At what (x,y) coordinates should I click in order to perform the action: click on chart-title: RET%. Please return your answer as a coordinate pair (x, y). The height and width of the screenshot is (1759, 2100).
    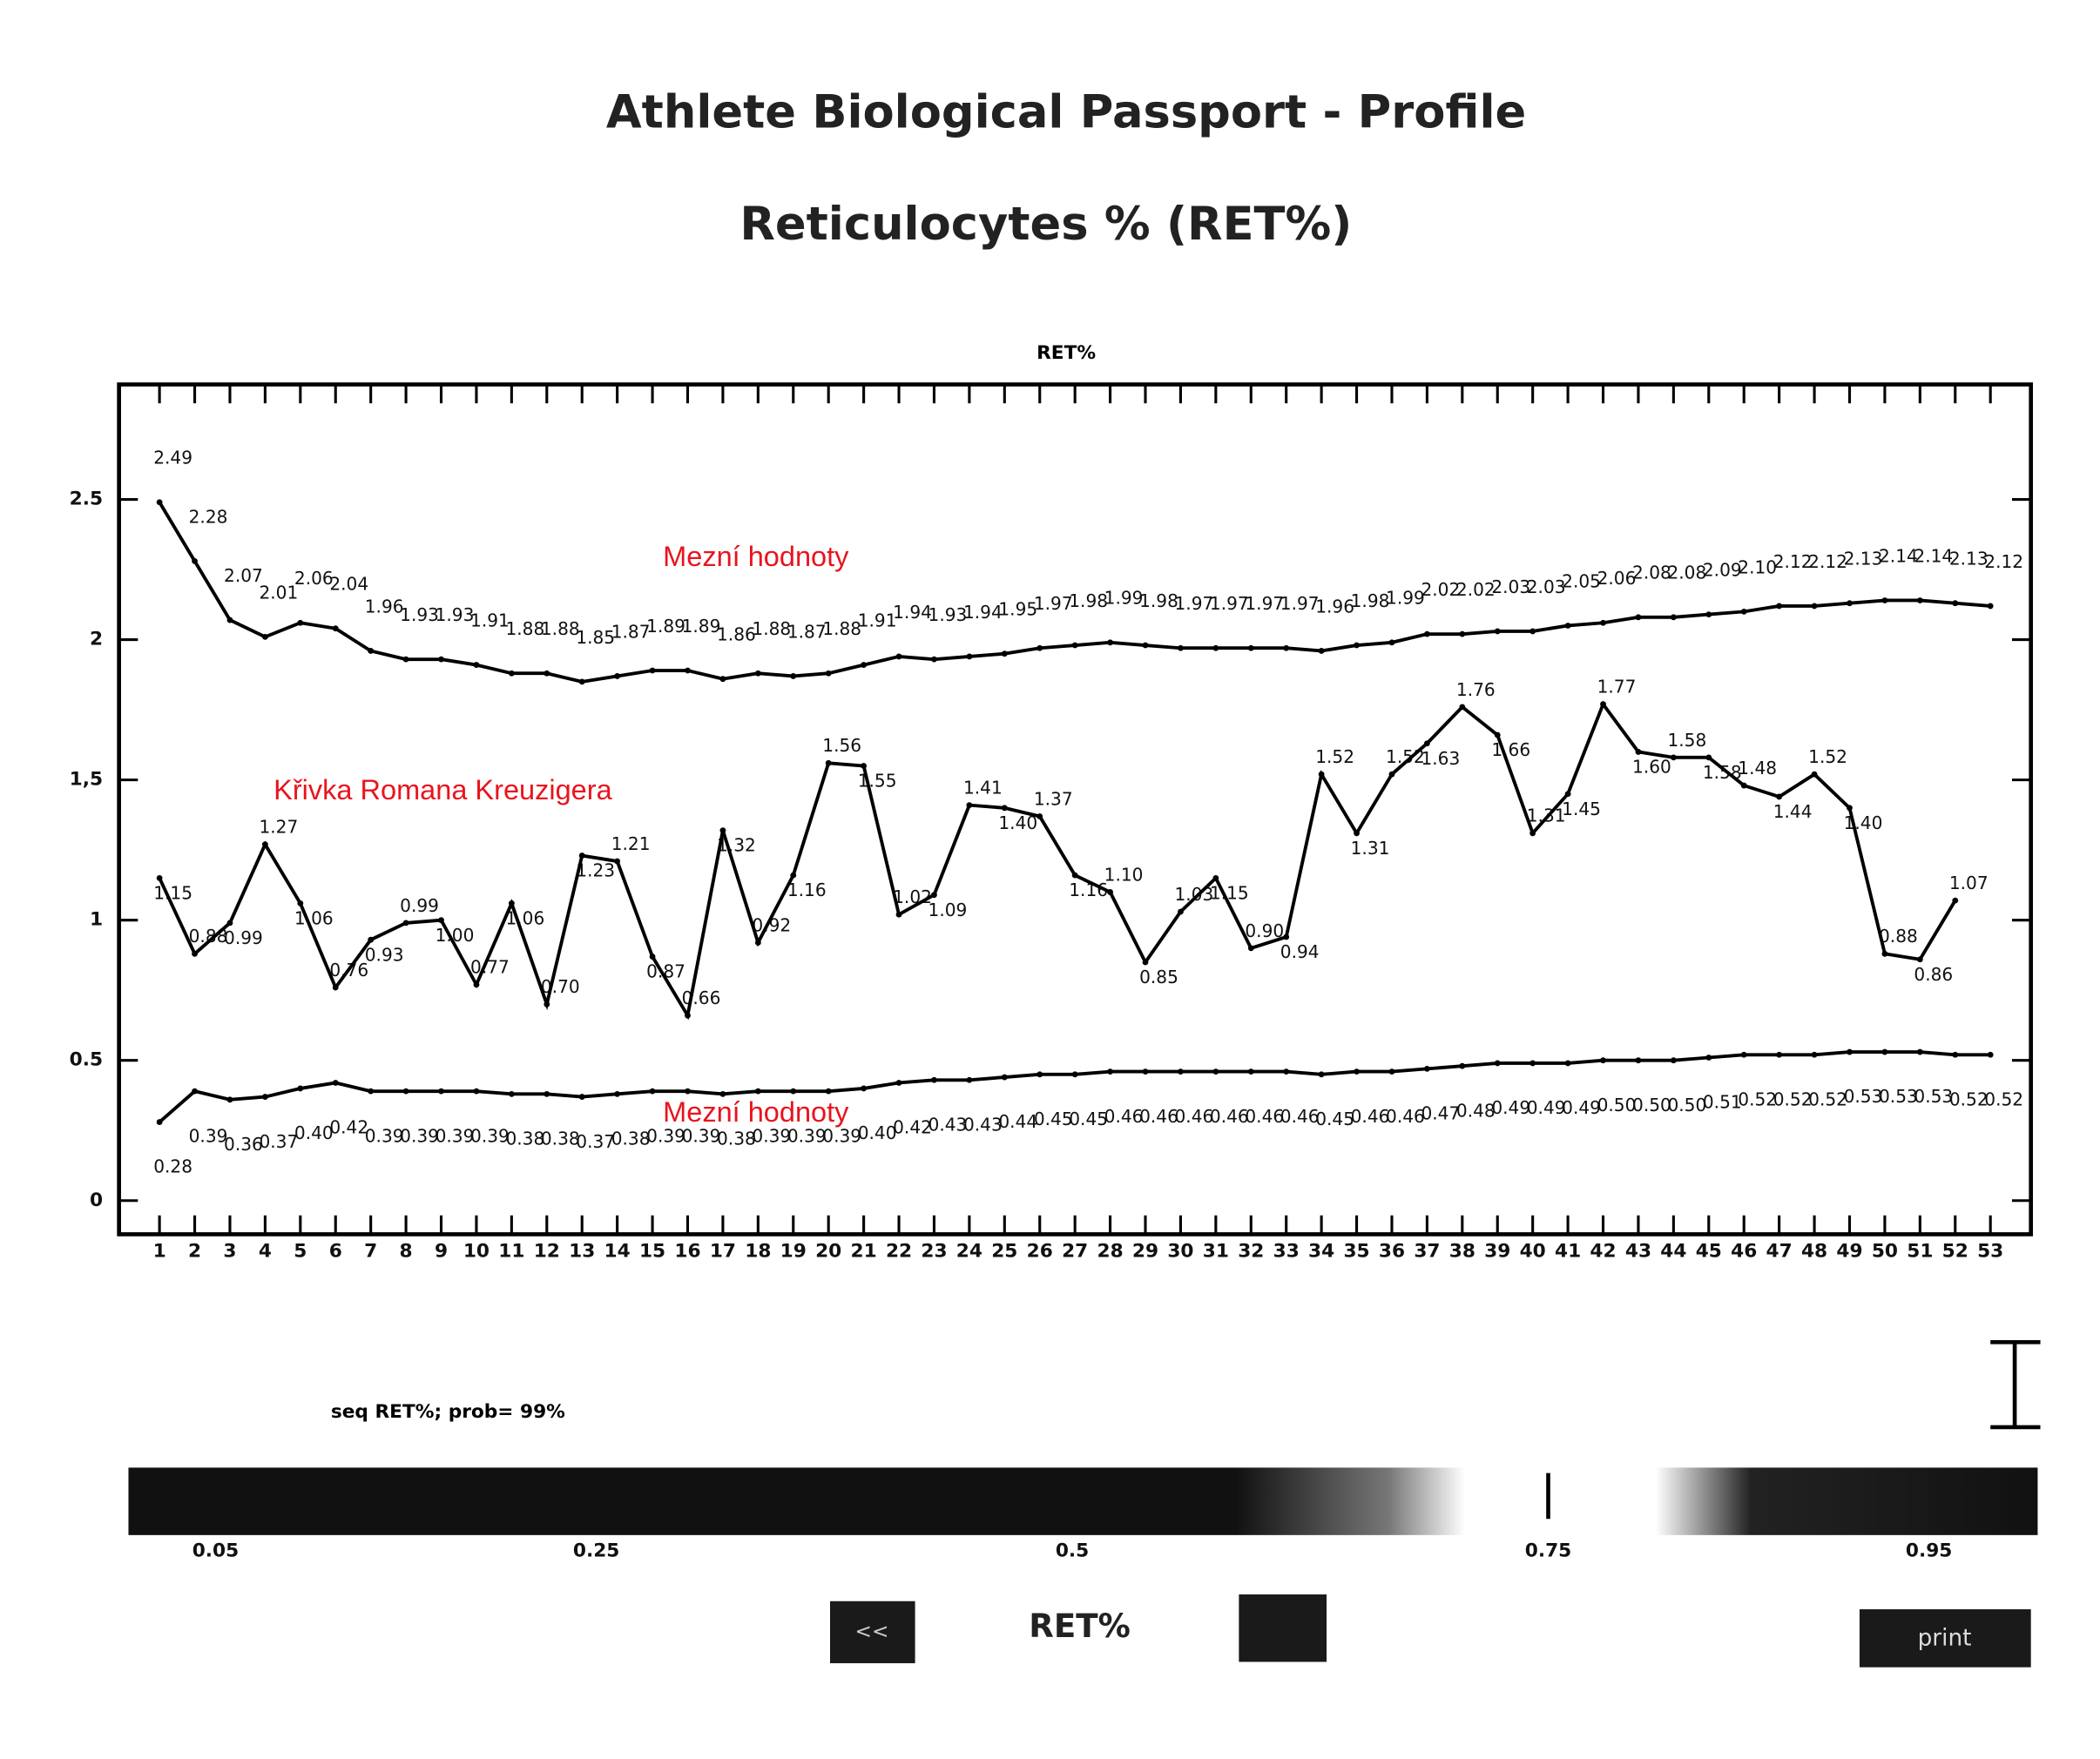
    Looking at the image, I should click on (1066, 353).